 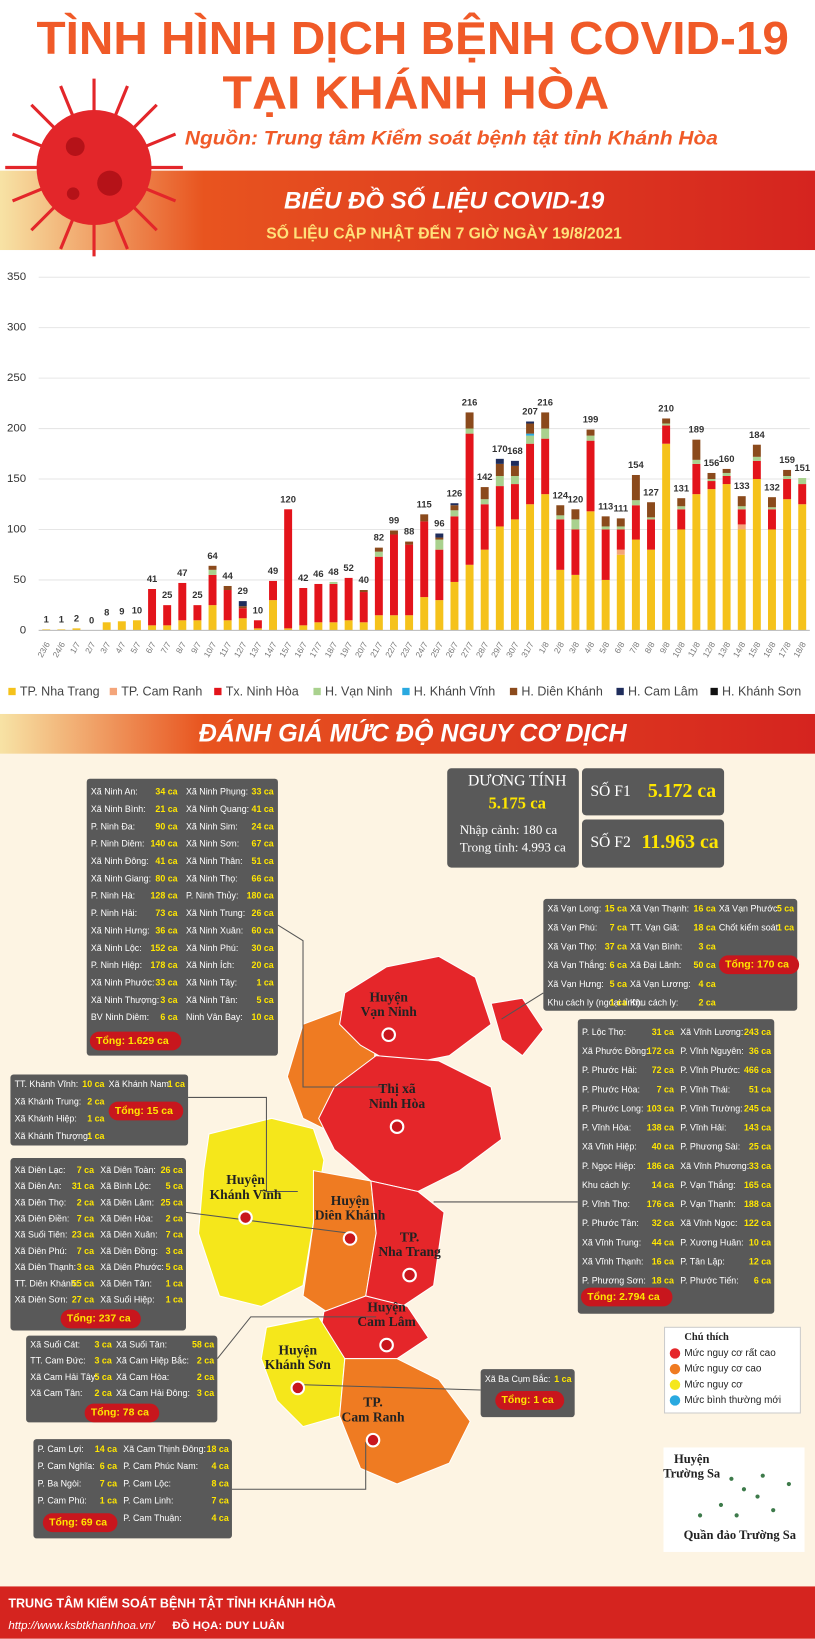 What do you see at coordinates (379, 537) in the screenshot?
I see `total-label: 82` at bounding box center [379, 537].